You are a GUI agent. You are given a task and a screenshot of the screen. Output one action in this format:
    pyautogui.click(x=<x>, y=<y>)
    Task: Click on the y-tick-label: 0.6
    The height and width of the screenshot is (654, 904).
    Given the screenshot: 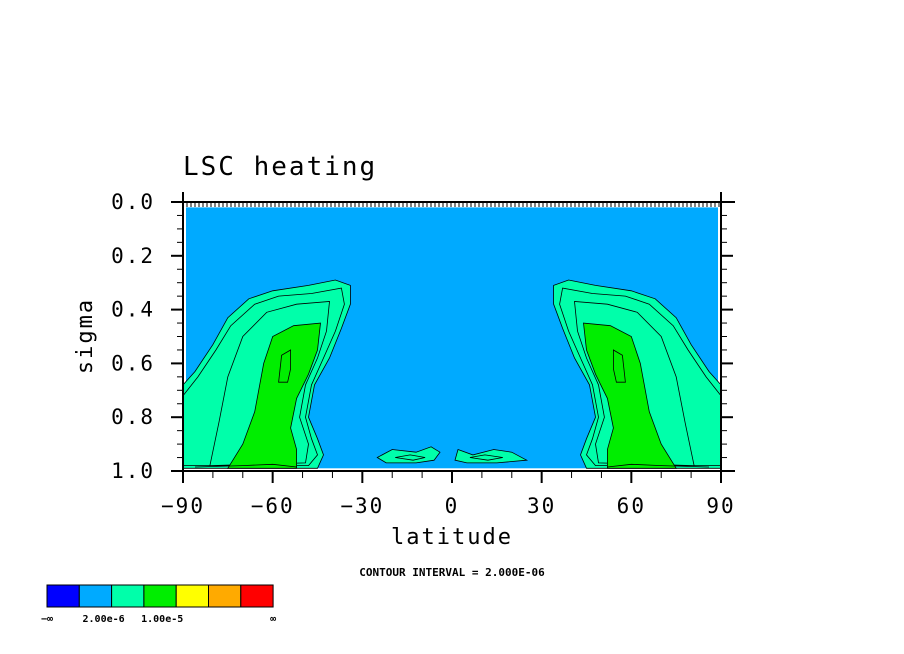 What is the action you would take?
    pyautogui.click(x=133, y=363)
    